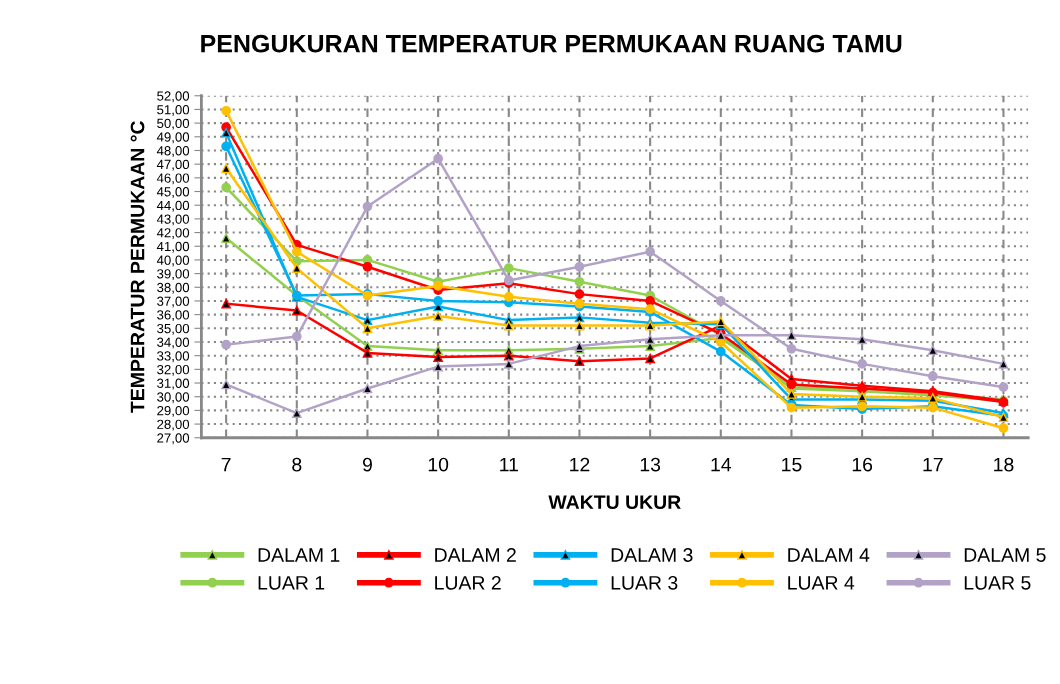 This screenshot has height=684, width=1060. What do you see at coordinates (173, 192) in the screenshot?
I see `y-tick-label: 45,00` at bounding box center [173, 192].